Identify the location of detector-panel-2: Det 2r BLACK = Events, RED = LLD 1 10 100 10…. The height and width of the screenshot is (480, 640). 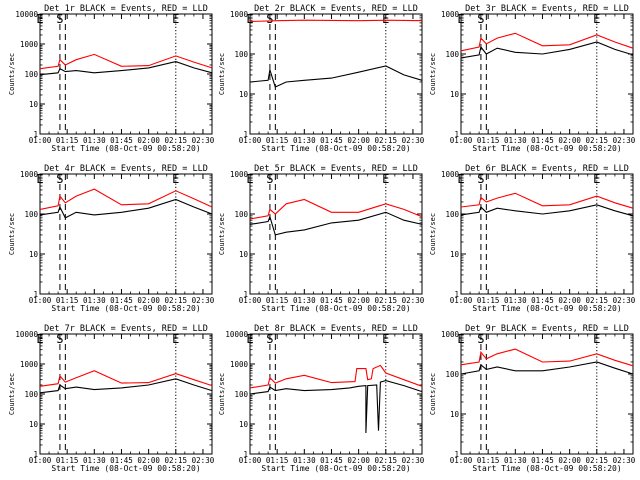
(321, 78).